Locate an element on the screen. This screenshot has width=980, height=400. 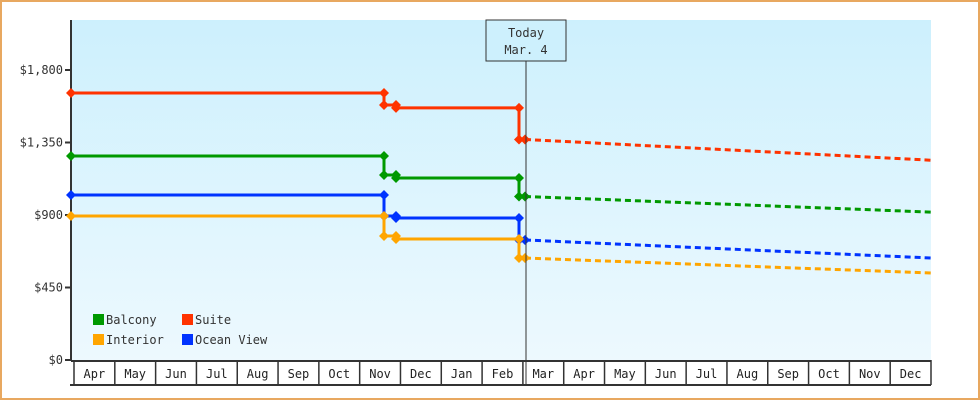
y-tick-label: $450 is located at coordinates (48, 288).